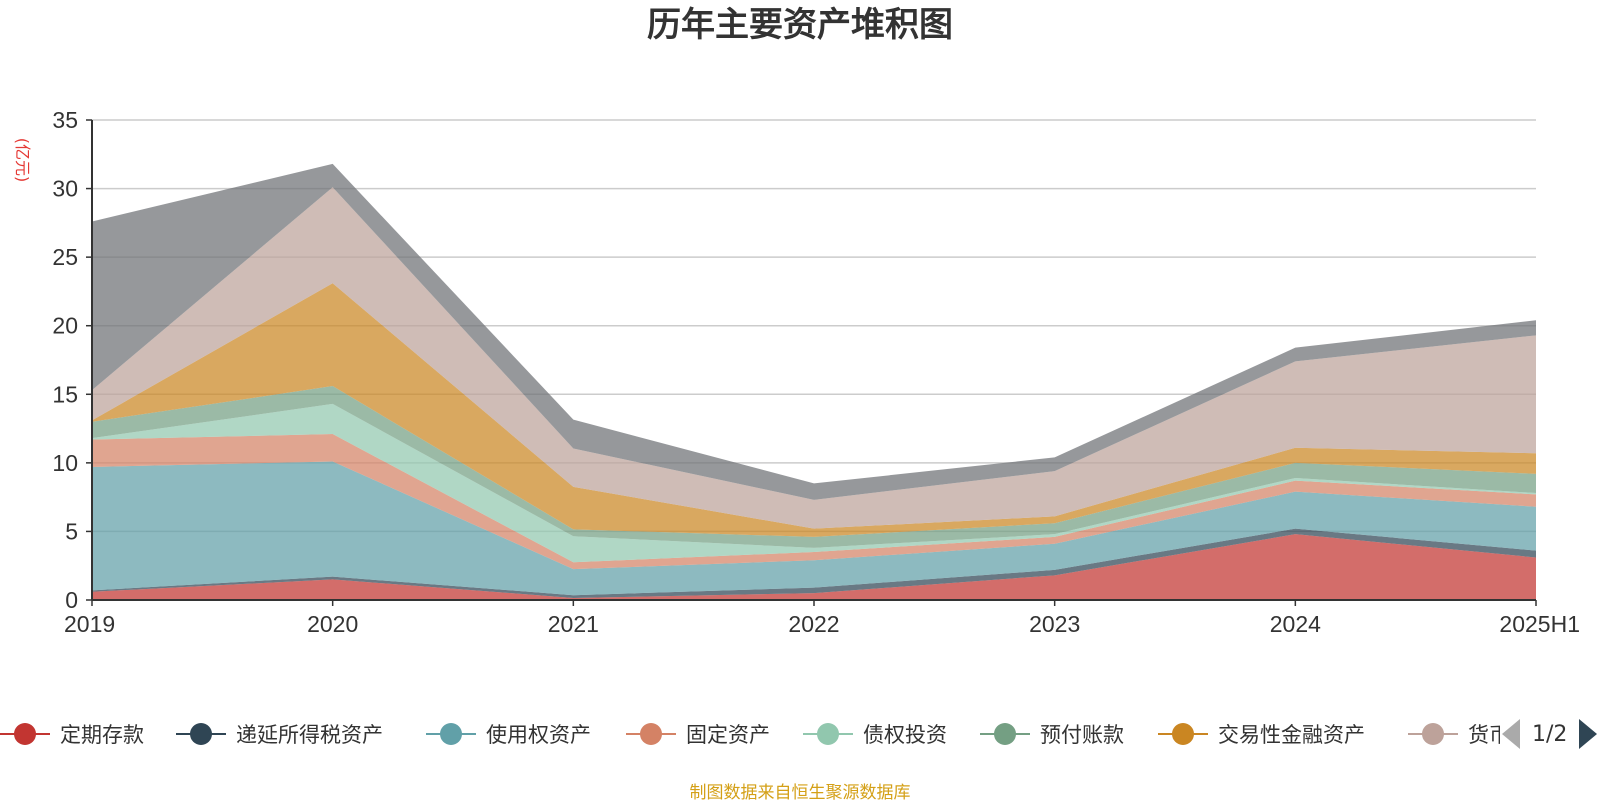 The width and height of the screenshot is (1600, 803). Describe the element at coordinates (309, 735) in the screenshot. I see `legend-label: 递延所得税资产` at that location.